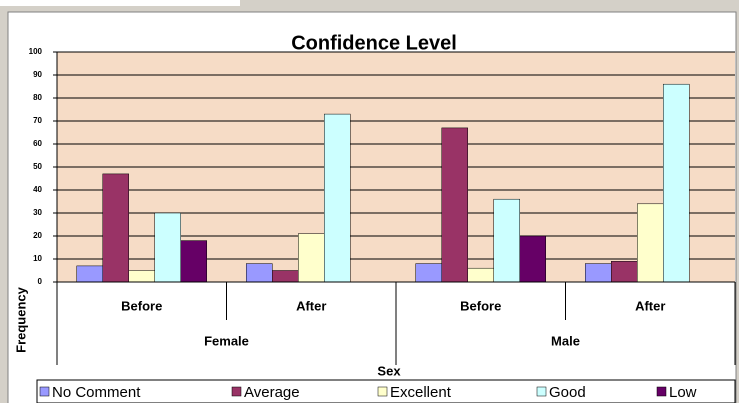 The image size is (739, 403). What do you see at coordinates (120, 3) in the screenshot?
I see `window-strip` at bounding box center [120, 3].